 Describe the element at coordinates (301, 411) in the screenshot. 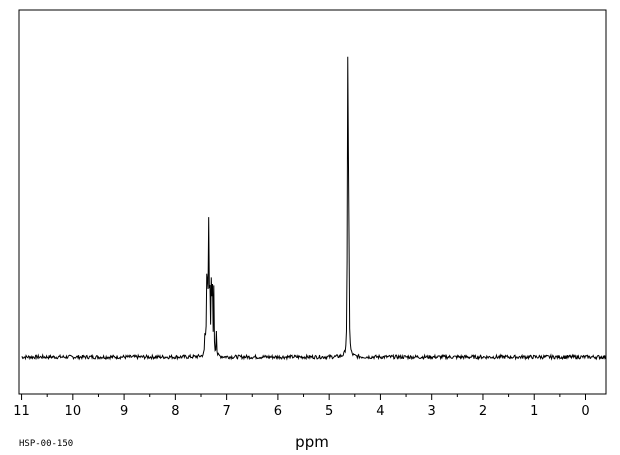

I see `x-axis-tick-labels: 11 10 9 8 7 6 5 4 3 2 1 0` at that location.